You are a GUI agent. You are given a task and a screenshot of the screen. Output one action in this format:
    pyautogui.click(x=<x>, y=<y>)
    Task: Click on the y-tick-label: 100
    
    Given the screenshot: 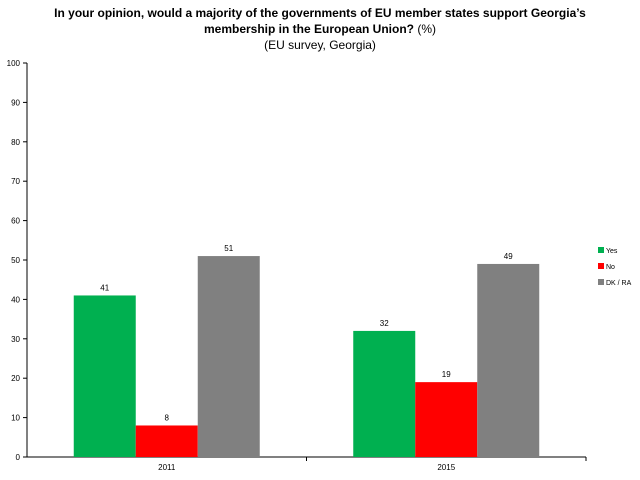 What is the action you would take?
    pyautogui.click(x=14, y=63)
    